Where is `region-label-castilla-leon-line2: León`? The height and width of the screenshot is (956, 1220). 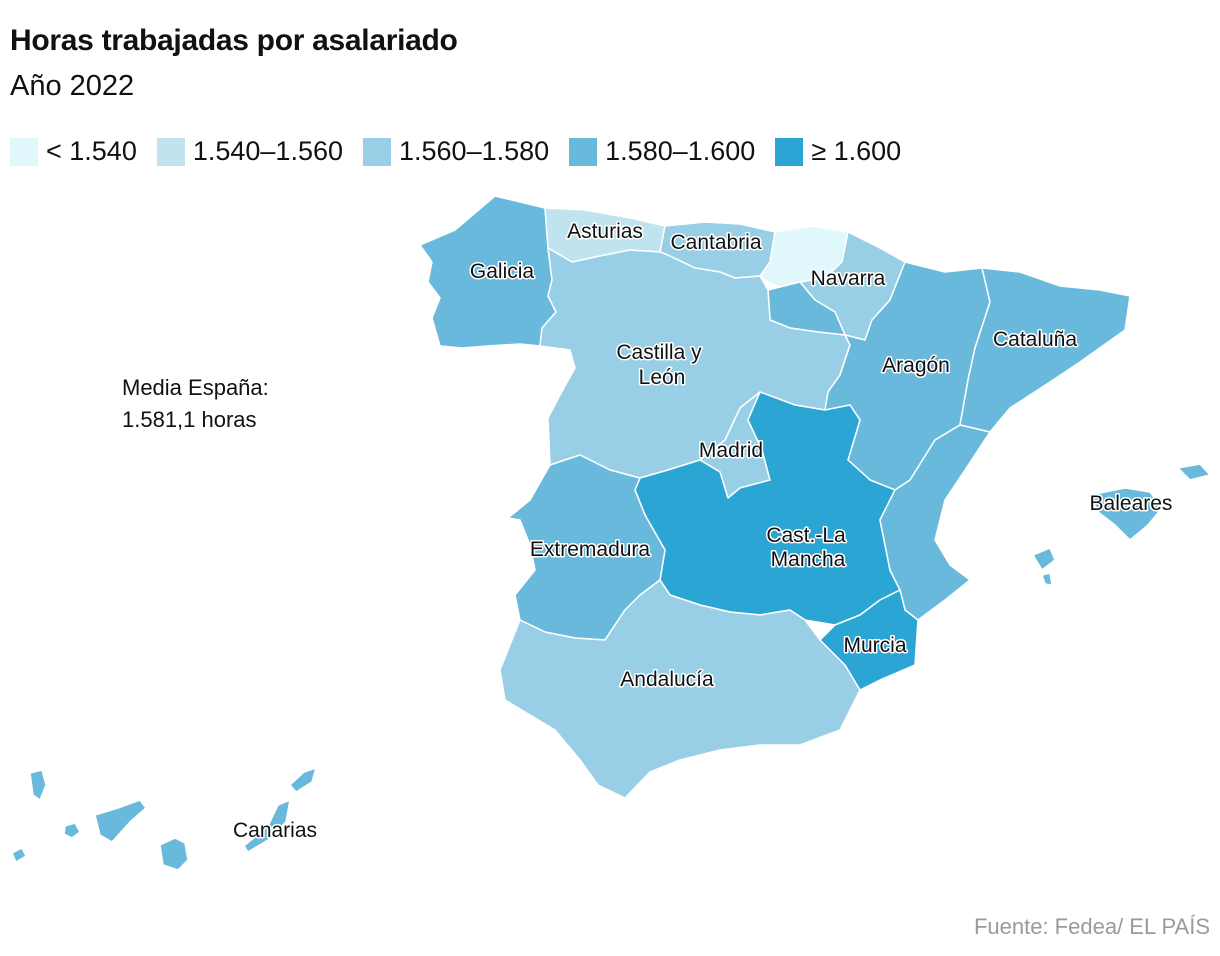 region-label-castilla-leon-line2: León is located at coordinates (662, 377).